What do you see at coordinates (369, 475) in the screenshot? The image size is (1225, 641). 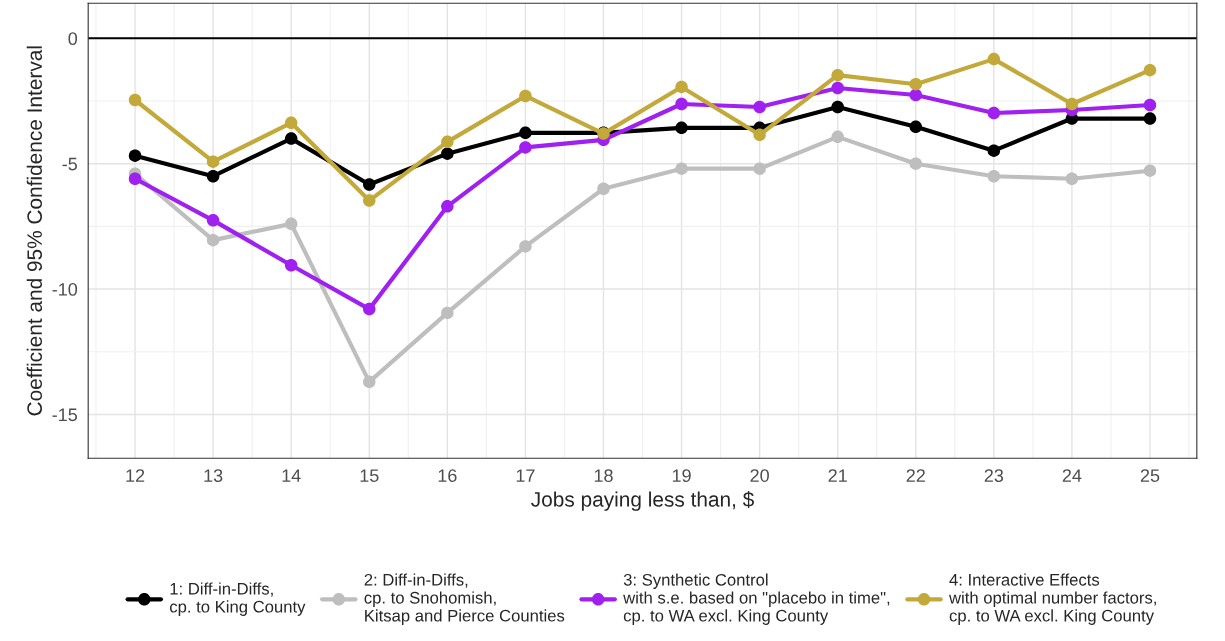 I see `x-tick-label: 15` at bounding box center [369, 475].